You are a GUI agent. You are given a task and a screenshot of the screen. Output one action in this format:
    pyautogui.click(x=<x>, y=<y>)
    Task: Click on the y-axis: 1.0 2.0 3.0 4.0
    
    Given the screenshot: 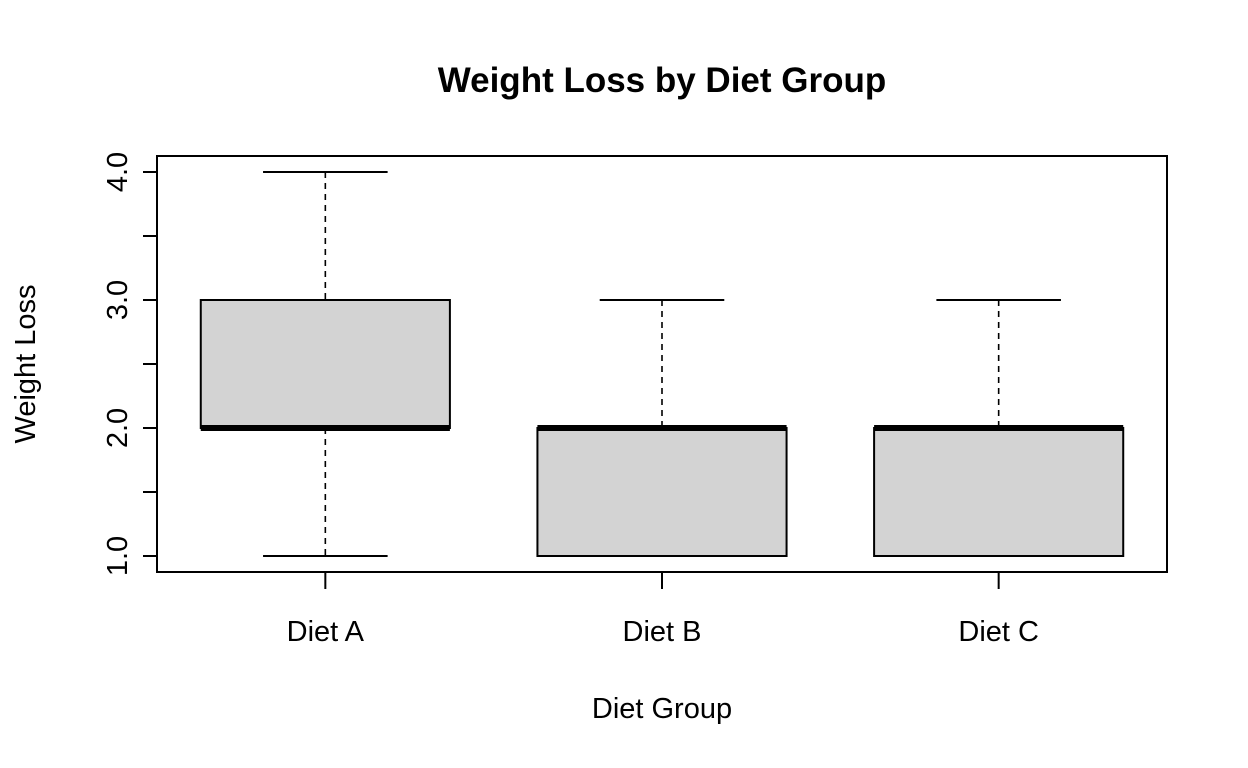 What is the action you would take?
    pyautogui.click(x=130, y=364)
    